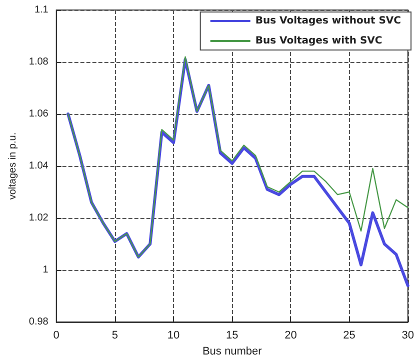 Image resolution: width=417 pixels, height=364 pixels. What do you see at coordinates (349, 336) in the screenshot?
I see `x-tick-label: 25` at bounding box center [349, 336].